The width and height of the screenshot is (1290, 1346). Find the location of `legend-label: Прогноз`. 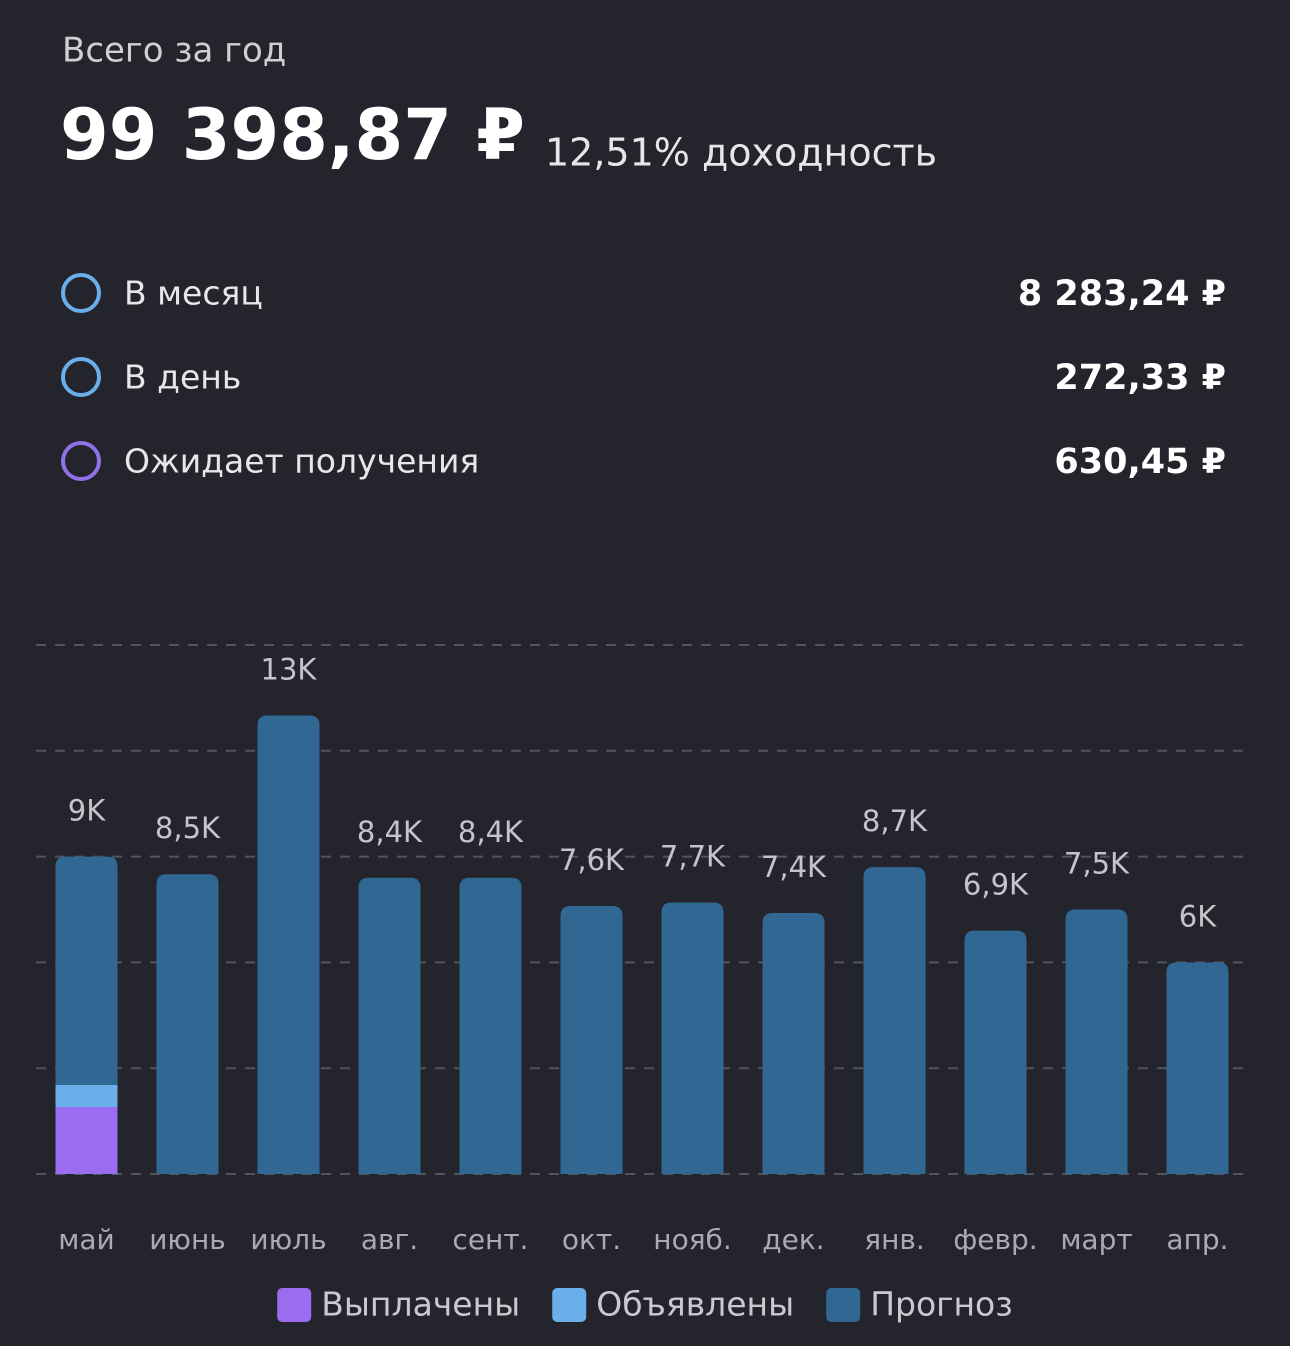

legend-label: Прогноз is located at coordinates (941, 1304).